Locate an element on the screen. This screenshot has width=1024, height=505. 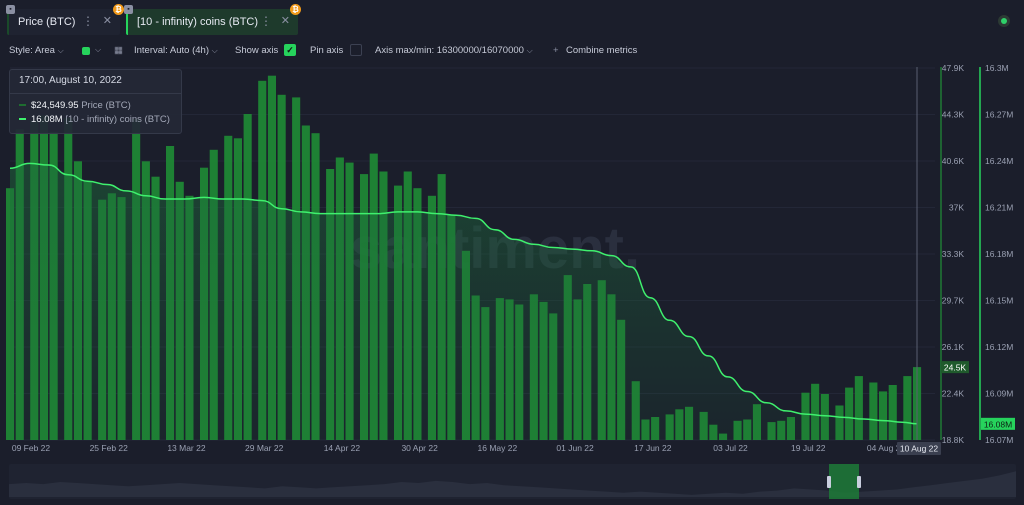
left-axis-tick: 29.7K is located at coordinates (953, 301).